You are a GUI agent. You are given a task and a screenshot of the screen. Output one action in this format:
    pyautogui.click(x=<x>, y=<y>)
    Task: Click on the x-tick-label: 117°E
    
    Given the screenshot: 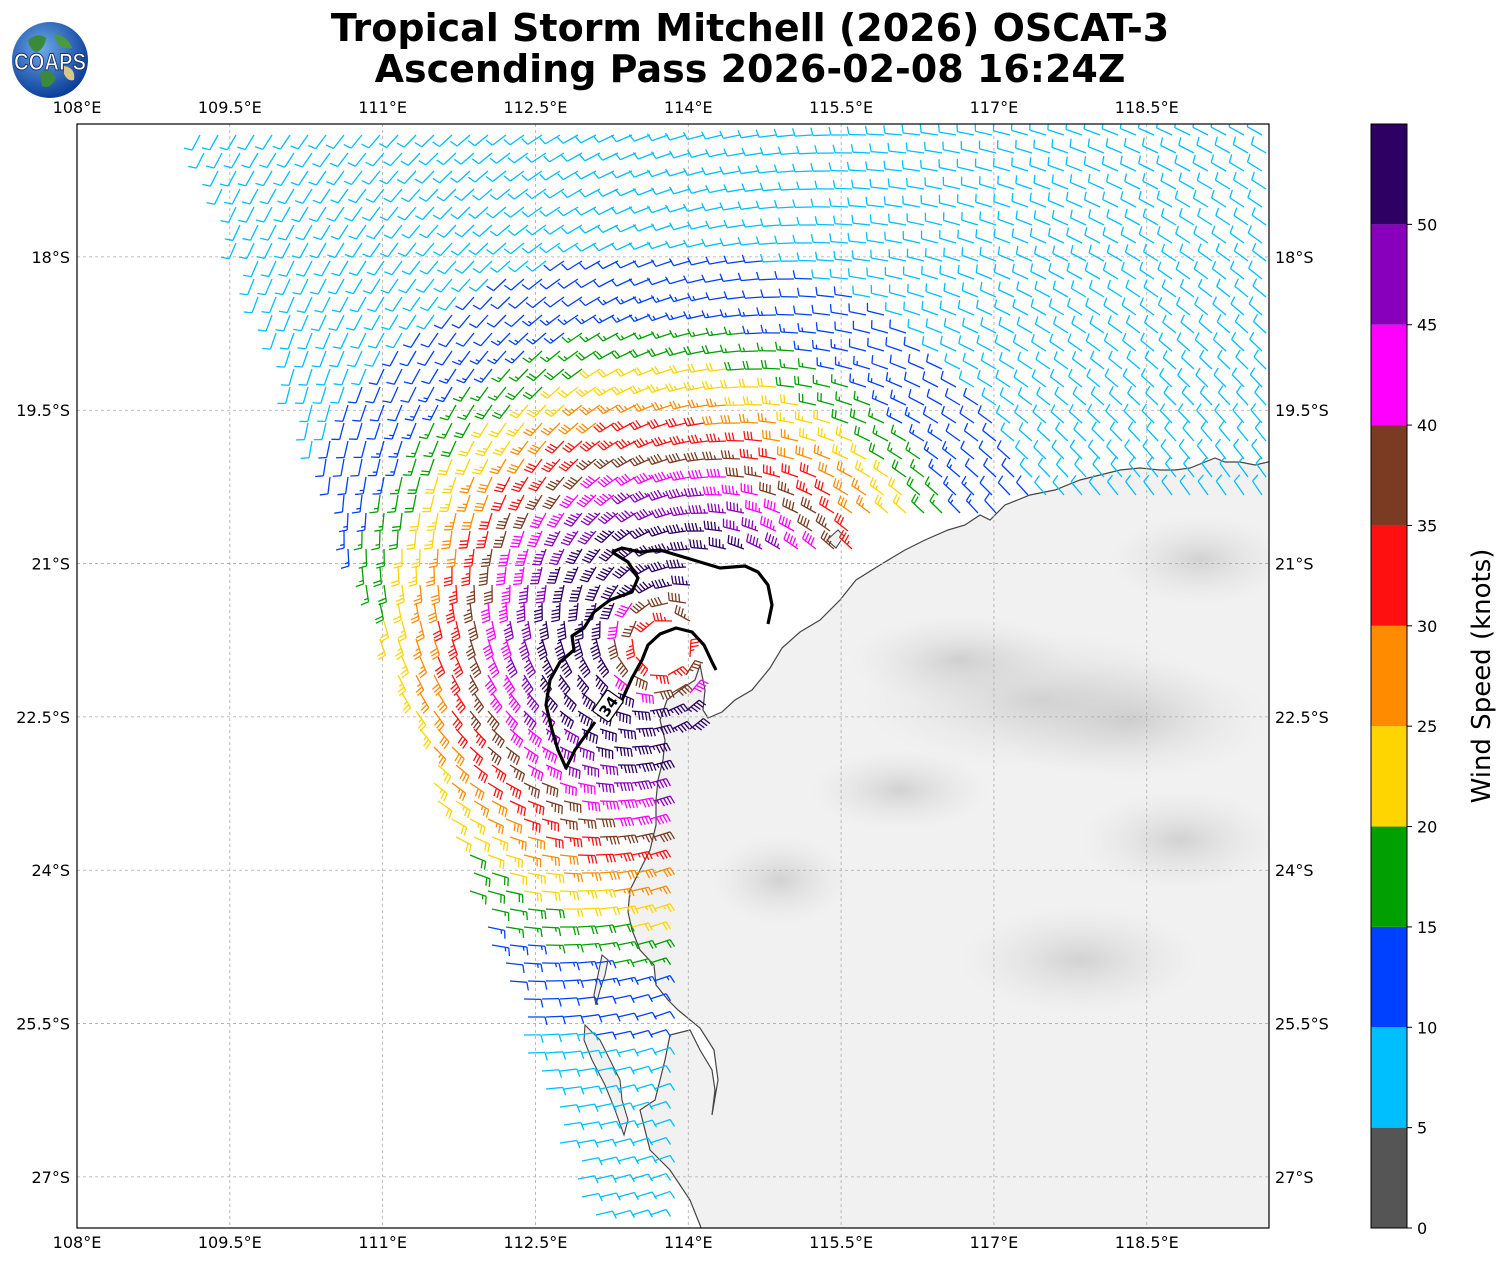 What is the action you would take?
    pyautogui.click(x=994, y=107)
    